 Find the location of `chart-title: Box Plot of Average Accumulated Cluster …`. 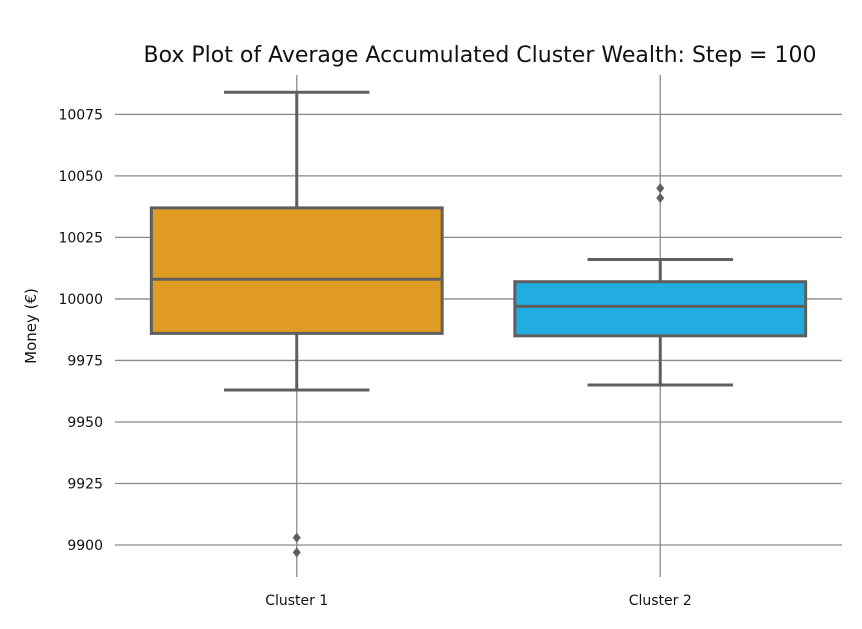

chart-title: Box Plot of Average Accumulated Cluster … is located at coordinates (480, 55).